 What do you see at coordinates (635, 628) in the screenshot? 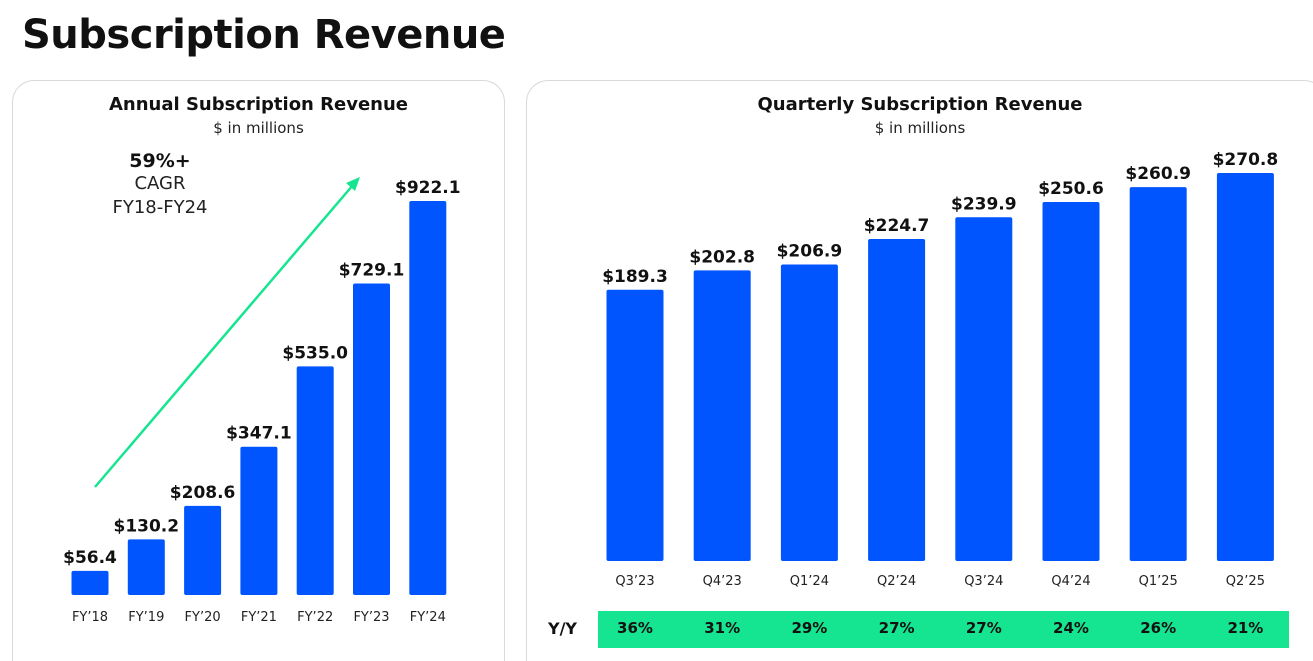
I see `yy-growth-value: 36%` at bounding box center [635, 628].